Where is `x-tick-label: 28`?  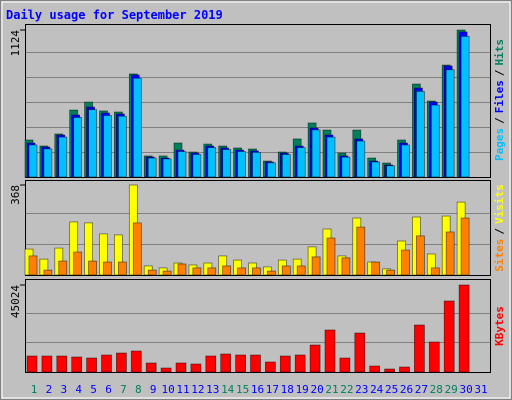 x-tick-label: 28 is located at coordinates (436, 389).